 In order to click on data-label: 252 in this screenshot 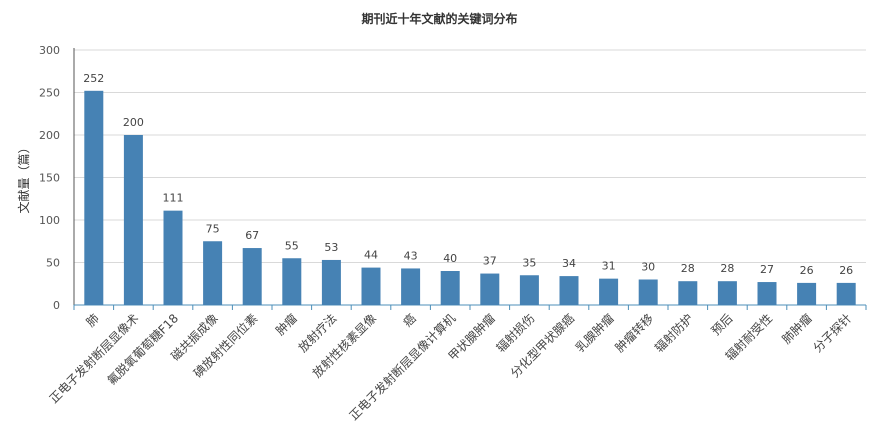, I will do `click(93, 78)`.